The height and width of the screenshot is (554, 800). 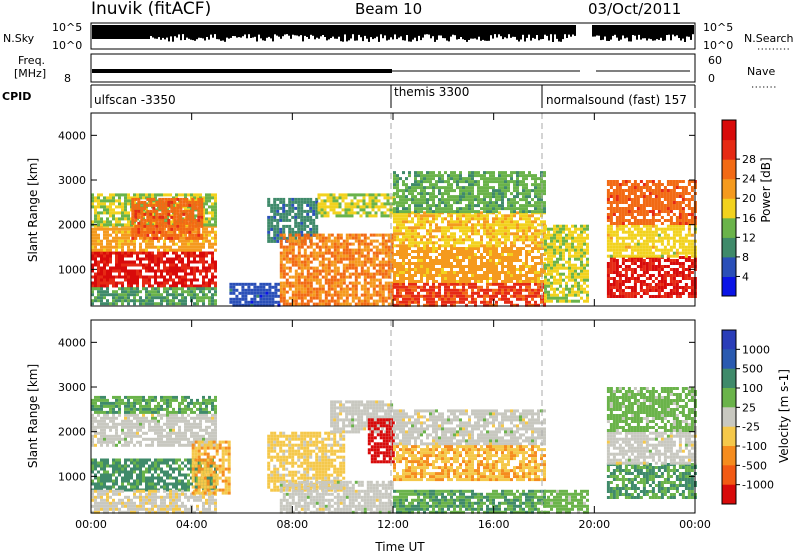 What do you see at coordinates (249, 284) in the screenshot?
I see `heatmap-cell-r5` at bounding box center [249, 284].